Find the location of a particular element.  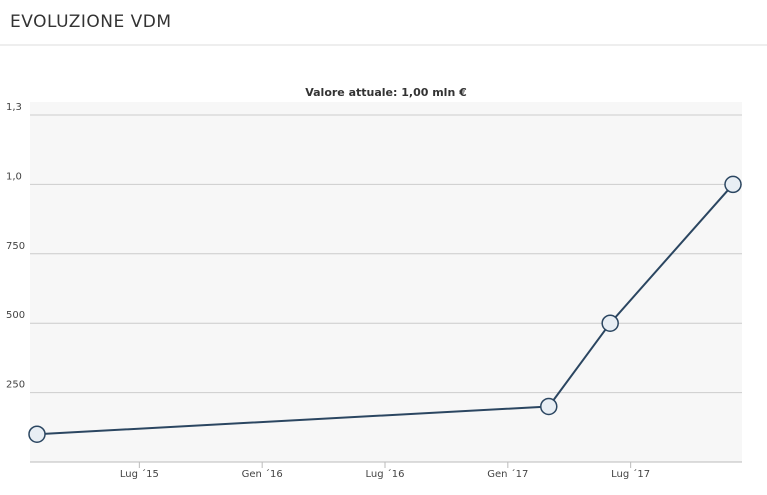

chart-title: Valore attuale: 1,00 mln € is located at coordinates (386, 92).